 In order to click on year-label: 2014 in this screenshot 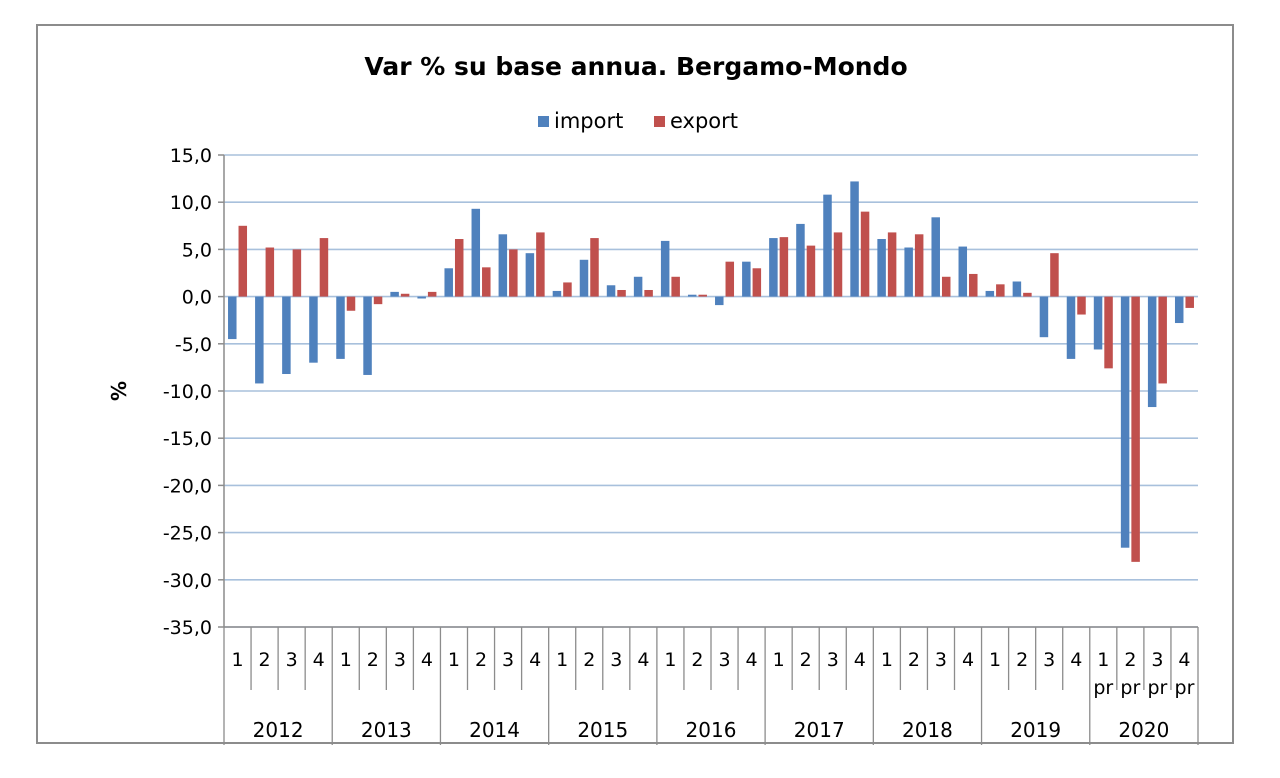, I will do `click(494, 730)`.